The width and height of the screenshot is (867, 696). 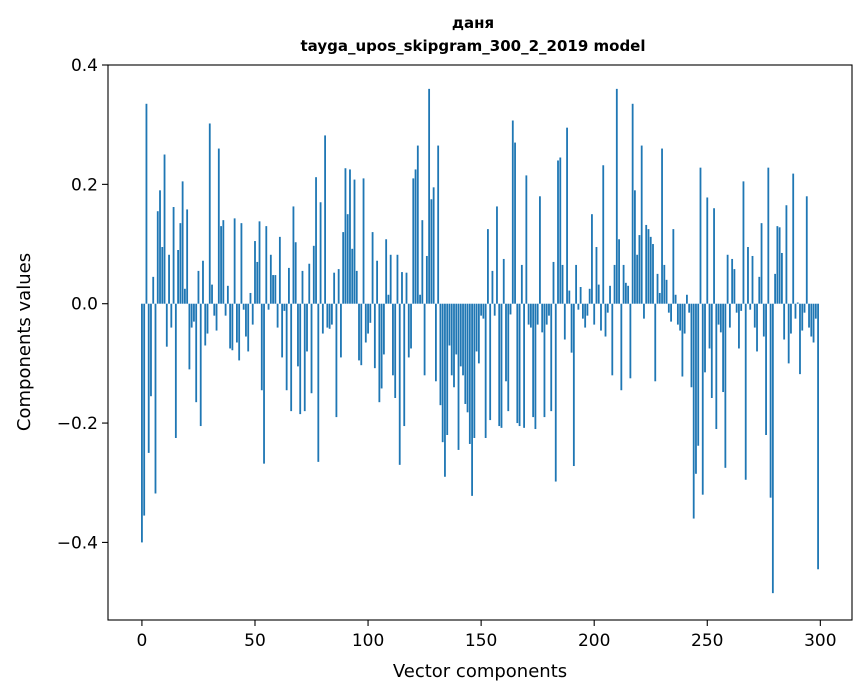 What do you see at coordinates (473, 46) in the screenshot?
I see `chart-subtitle: tayga_upos_skipgram_300_2_2019 model` at bounding box center [473, 46].